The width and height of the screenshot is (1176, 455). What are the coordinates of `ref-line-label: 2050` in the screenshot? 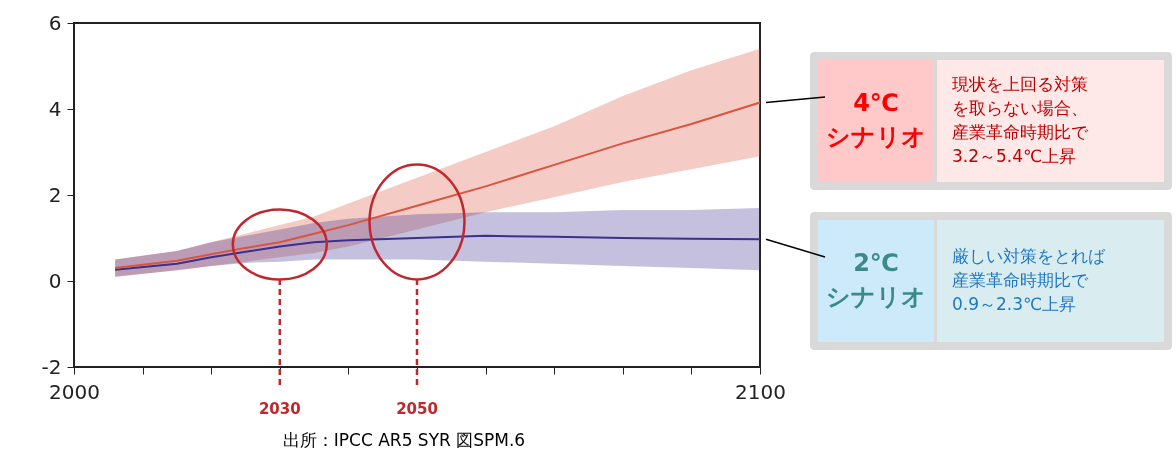 It's located at (417, 409).